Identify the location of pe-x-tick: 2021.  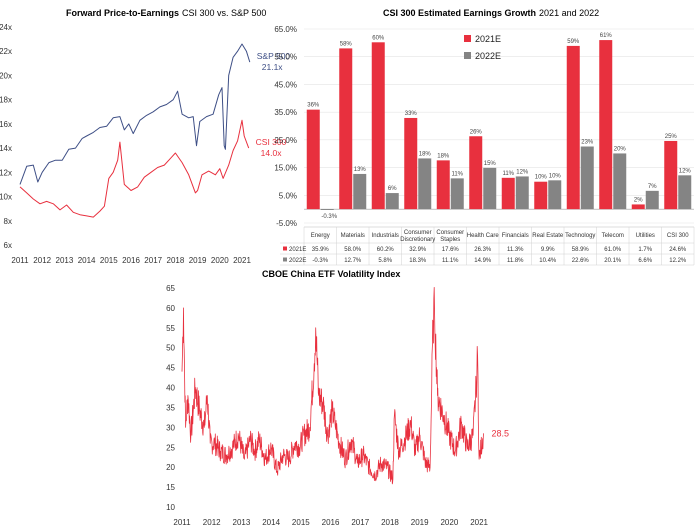
(242, 260).